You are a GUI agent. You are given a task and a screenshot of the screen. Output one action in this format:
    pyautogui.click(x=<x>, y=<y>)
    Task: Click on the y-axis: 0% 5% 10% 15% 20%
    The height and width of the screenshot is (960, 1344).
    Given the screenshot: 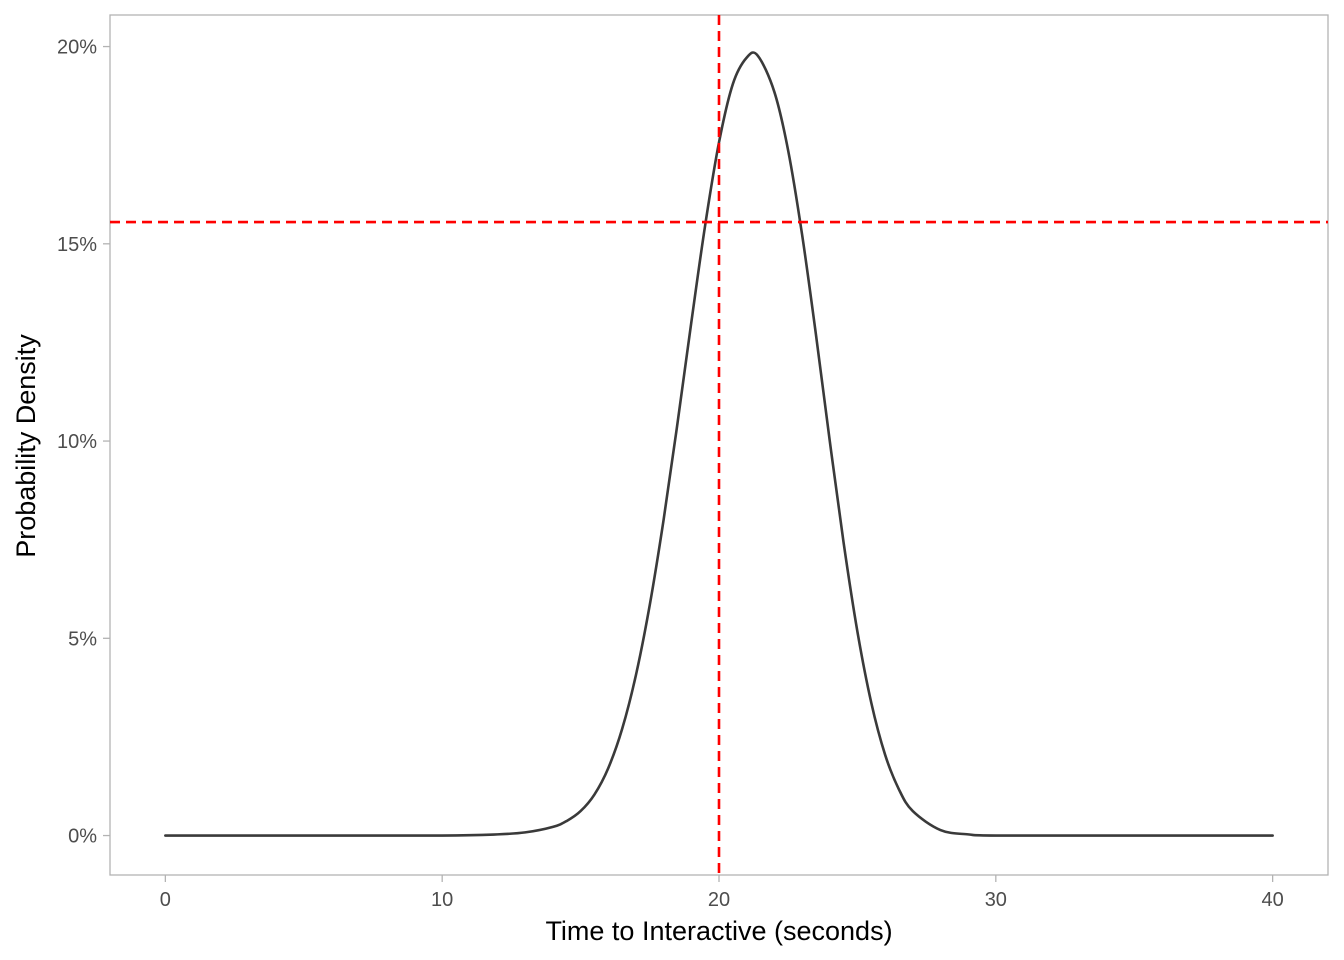 What is the action you would take?
    pyautogui.click(x=83, y=442)
    